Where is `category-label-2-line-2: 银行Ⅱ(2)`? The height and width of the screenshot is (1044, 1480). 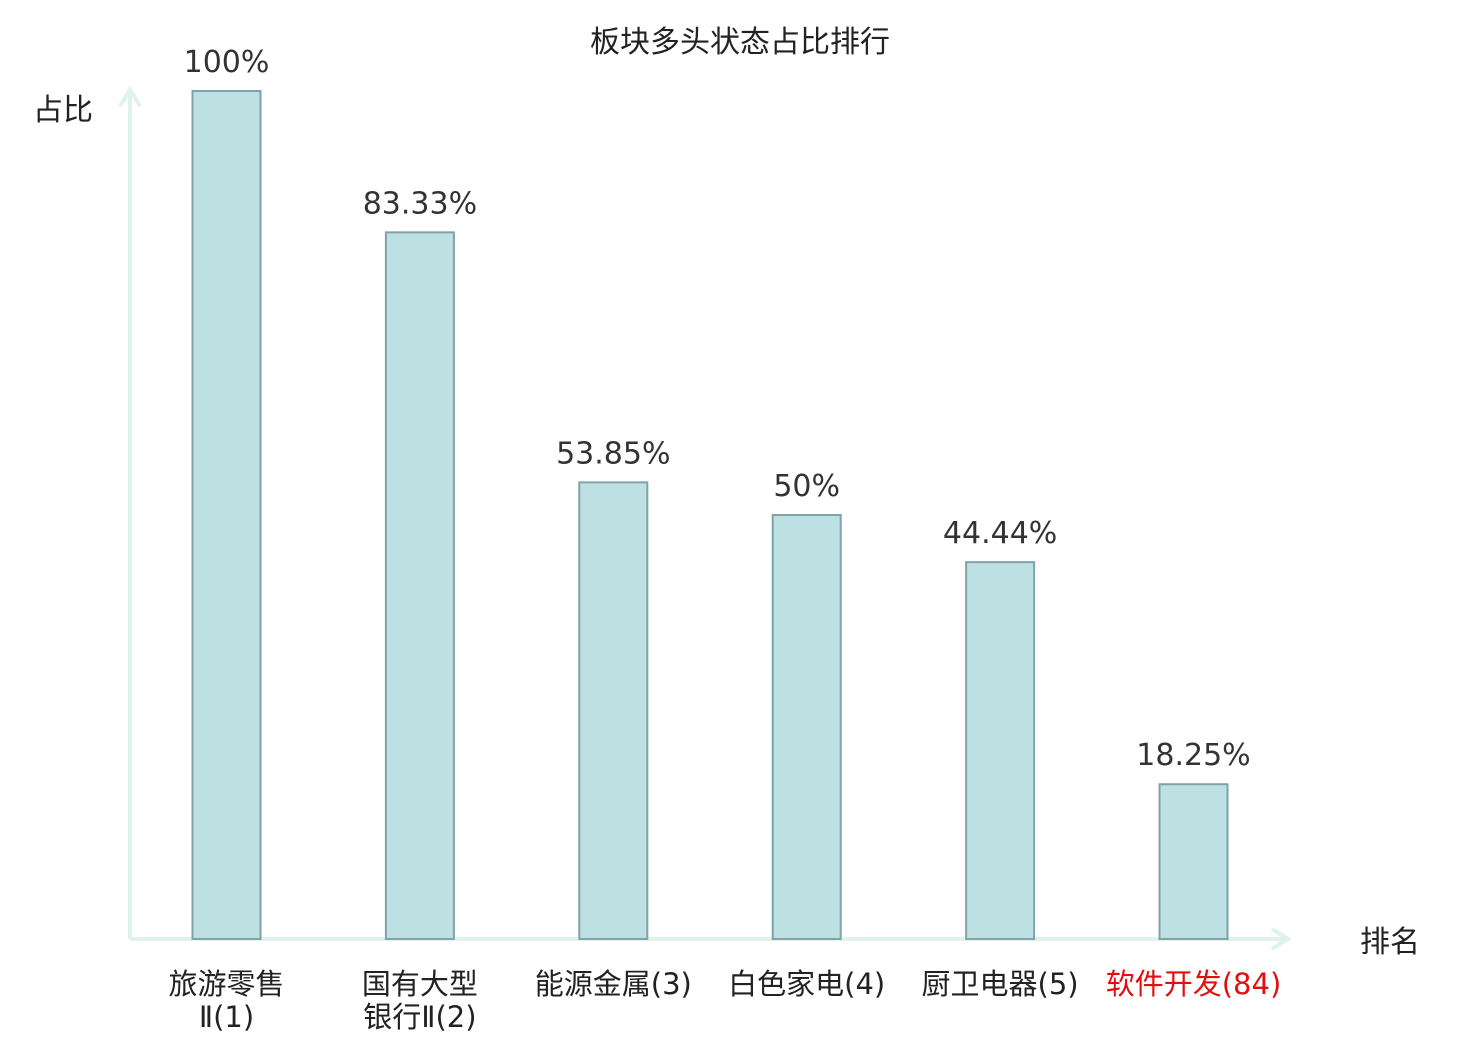
category-label-2-line-2: 银行Ⅱ(2) is located at coordinates (419, 1017).